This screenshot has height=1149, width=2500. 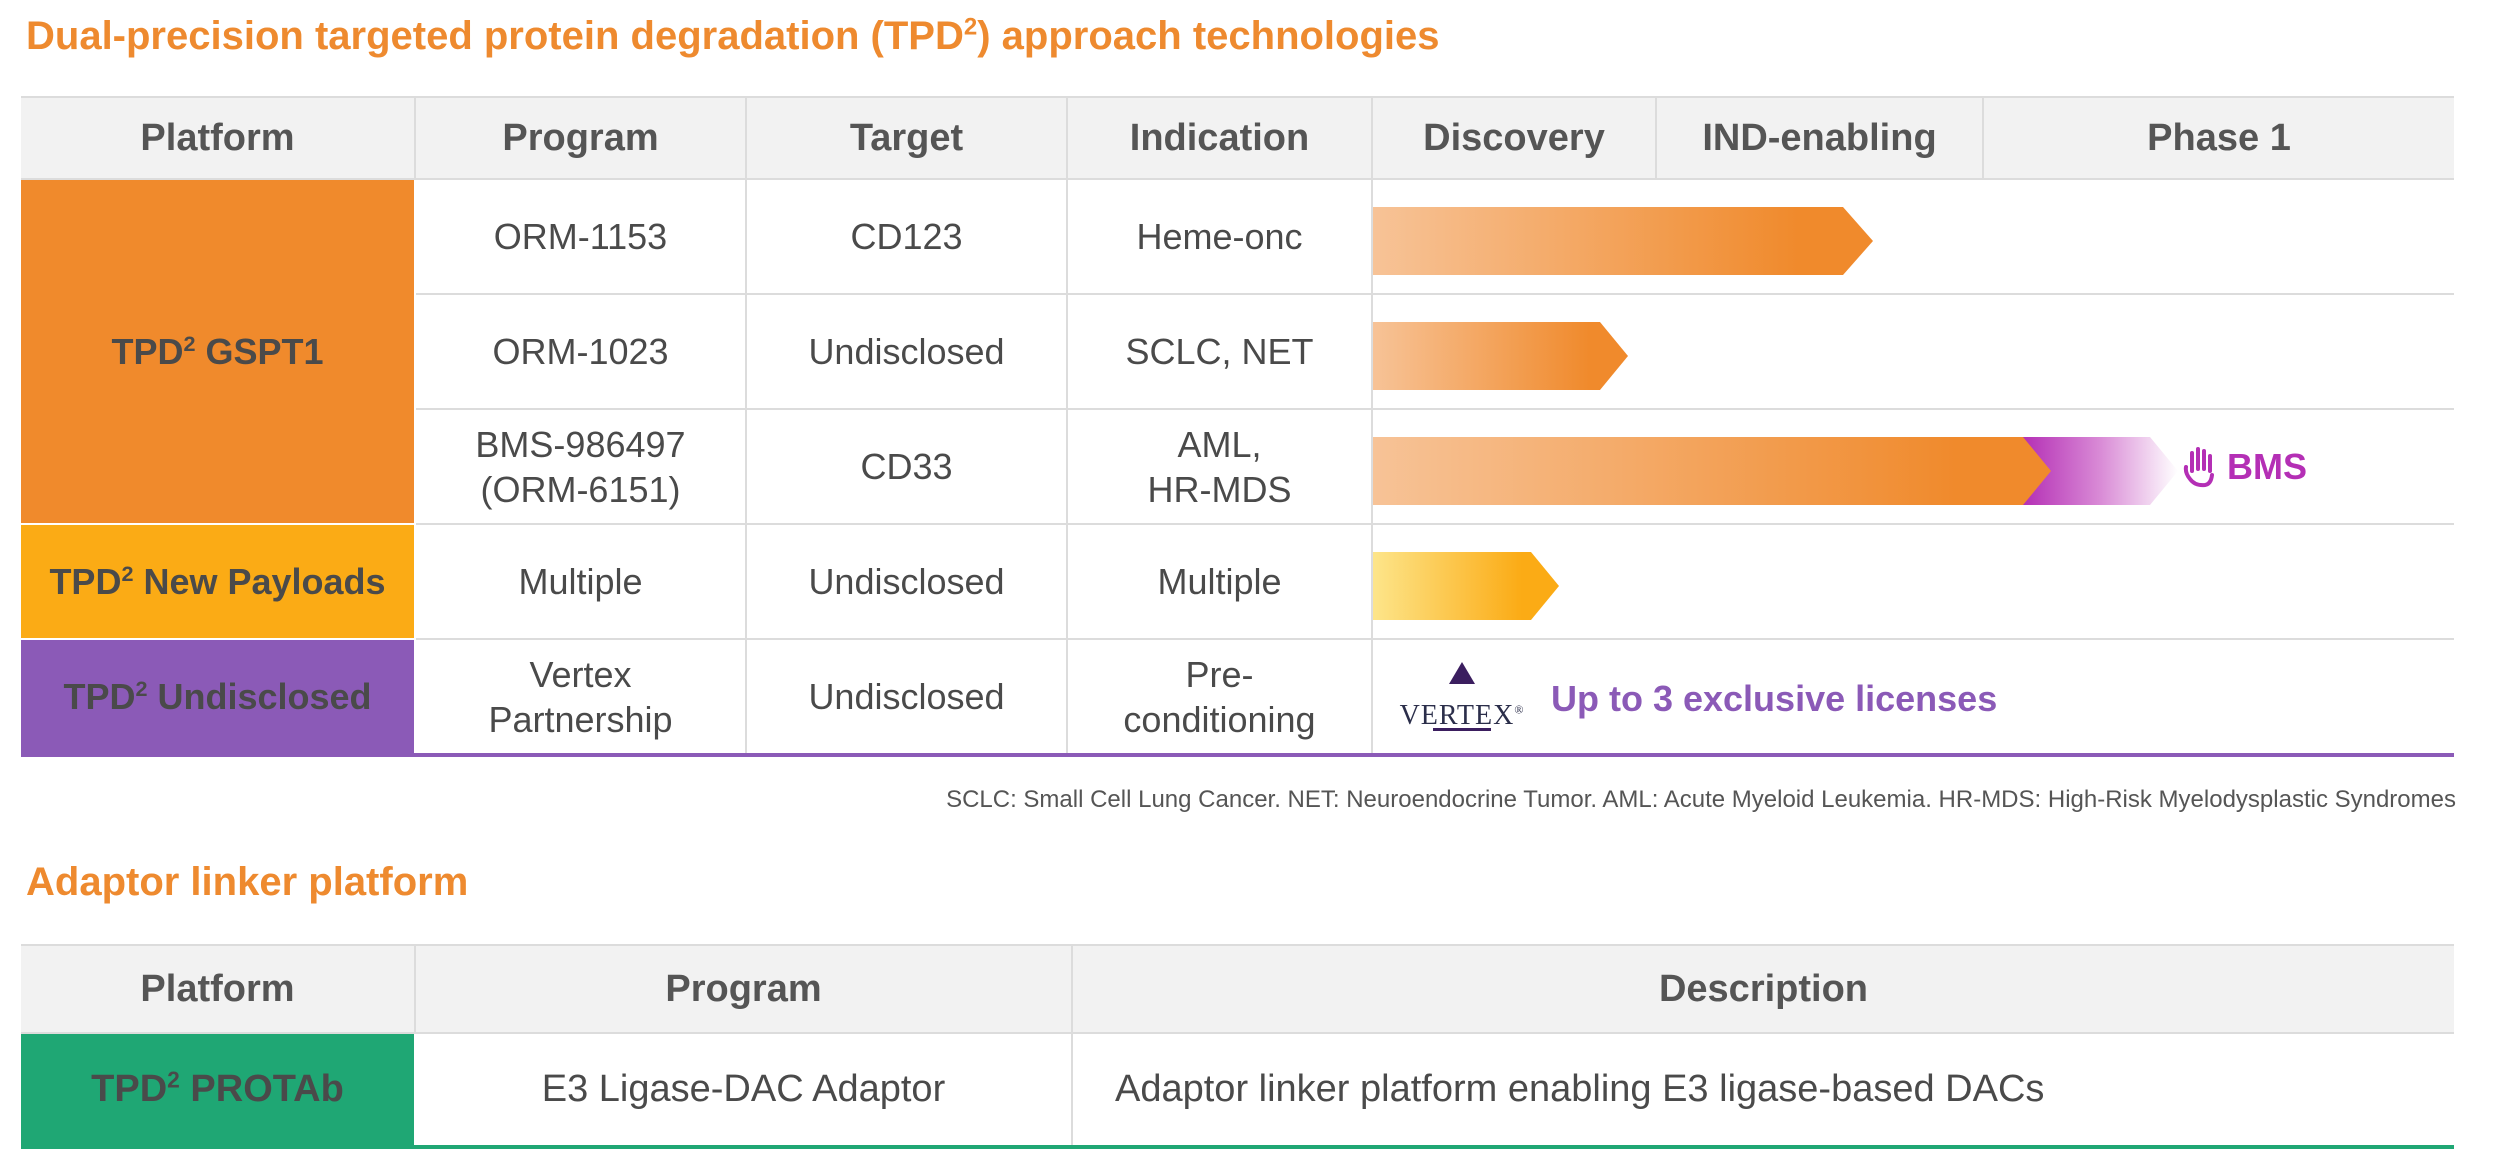 I want to click on table-row: ORM-1023 Undisclosed SCLC, NET, so click(x=1237, y=351).